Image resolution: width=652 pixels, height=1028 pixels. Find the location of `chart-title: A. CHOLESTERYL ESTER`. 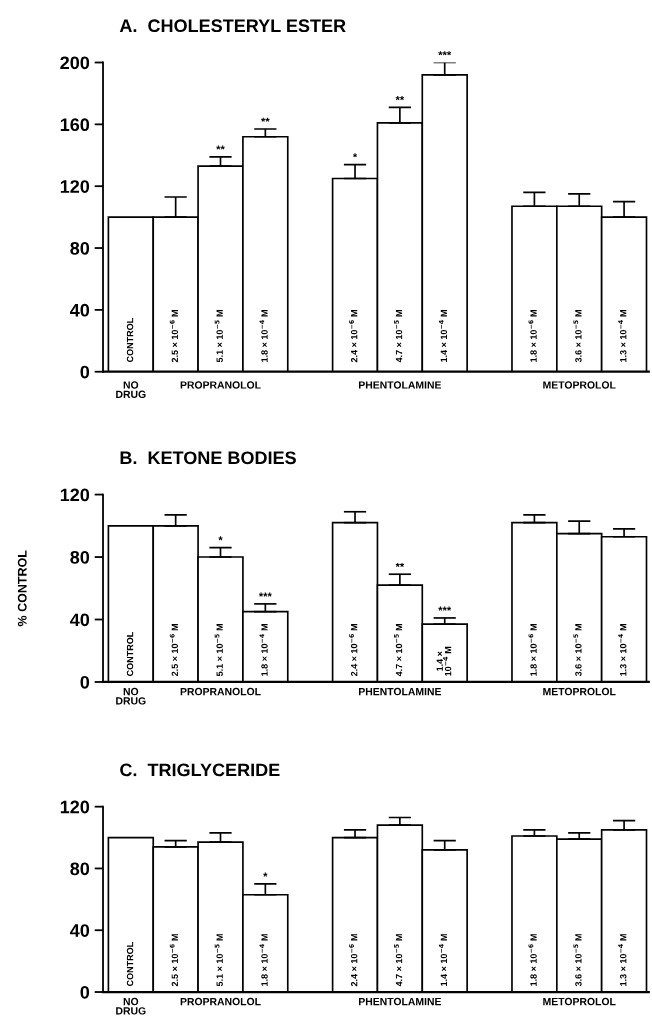

chart-title: A. CHOLESTERYL ESTER is located at coordinates (232, 26).